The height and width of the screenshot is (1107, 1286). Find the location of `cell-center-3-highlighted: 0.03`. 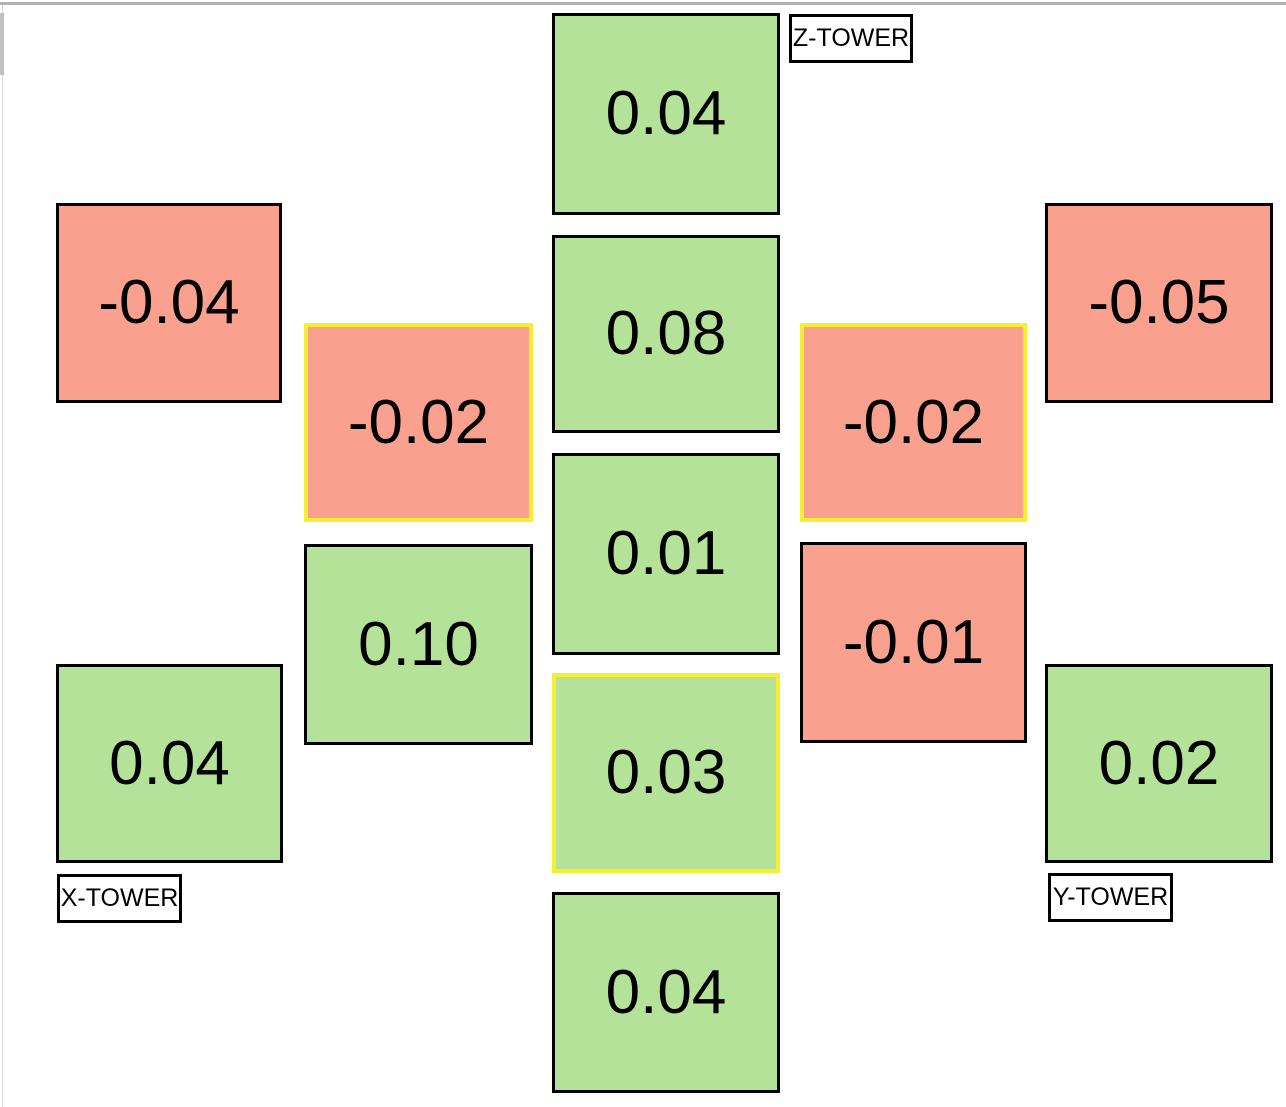

cell-center-3-highlighted: 0.03 is located at coordinates (666, 773).